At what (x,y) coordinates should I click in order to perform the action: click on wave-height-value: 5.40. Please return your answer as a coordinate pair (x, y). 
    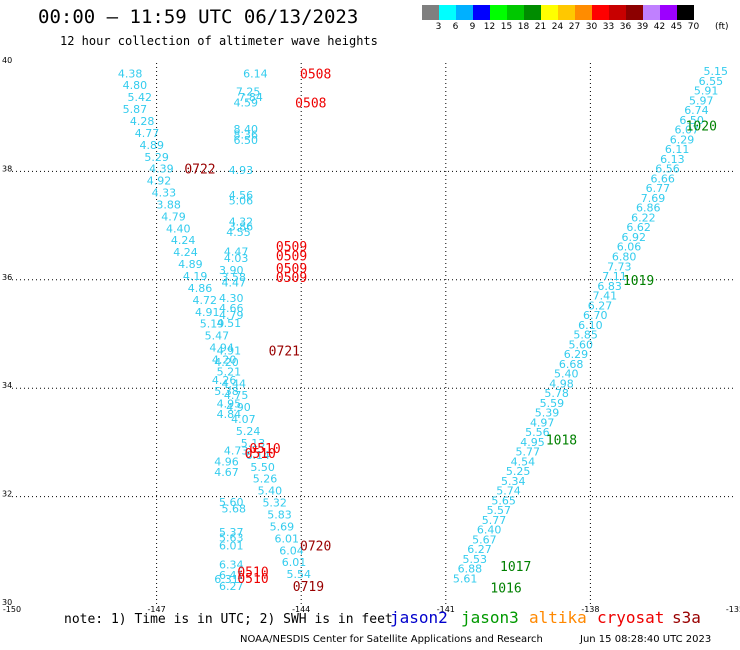
    Looking at the image, I should click on (270, 491).